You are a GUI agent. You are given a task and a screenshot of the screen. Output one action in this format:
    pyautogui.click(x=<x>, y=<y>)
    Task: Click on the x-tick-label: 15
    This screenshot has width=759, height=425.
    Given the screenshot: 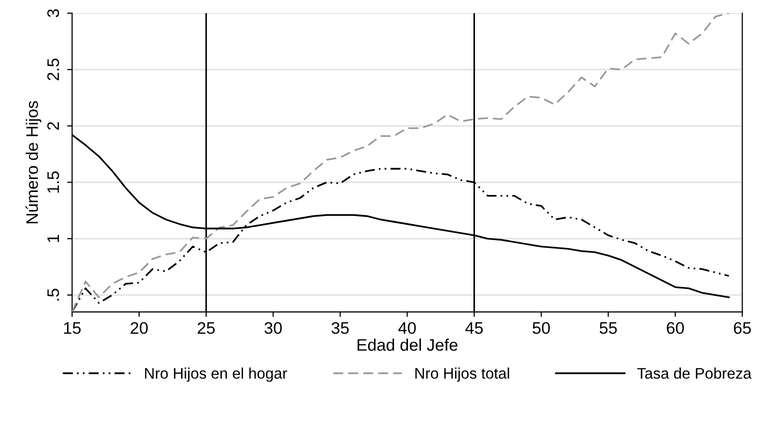 What is the action you would take?
    pyautogui.click(x=72, y=328)
    